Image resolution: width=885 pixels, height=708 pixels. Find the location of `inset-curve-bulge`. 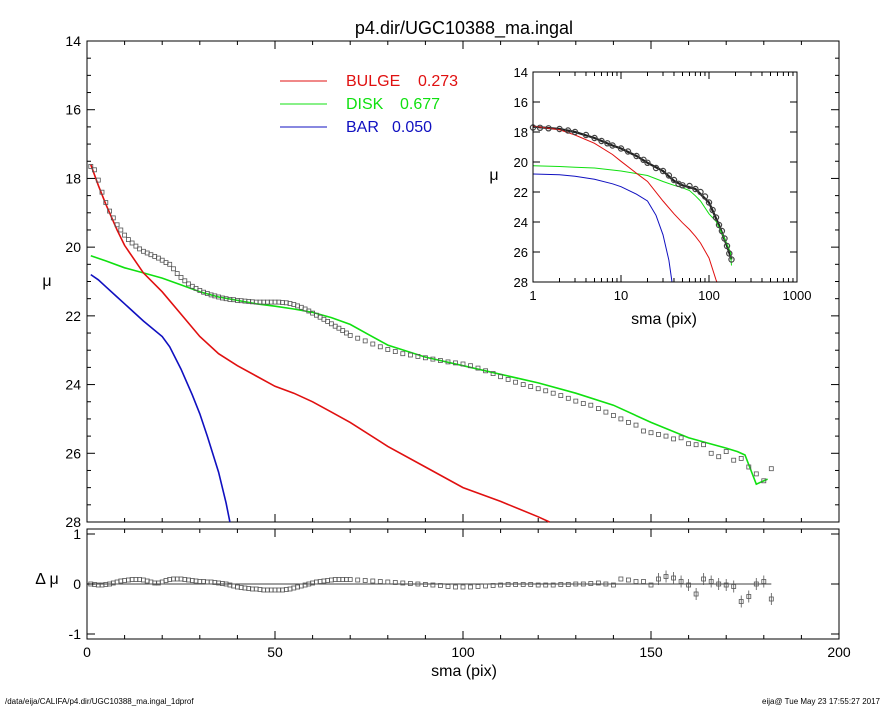

inset-curve-bulge is located at coordinates (625, 204).